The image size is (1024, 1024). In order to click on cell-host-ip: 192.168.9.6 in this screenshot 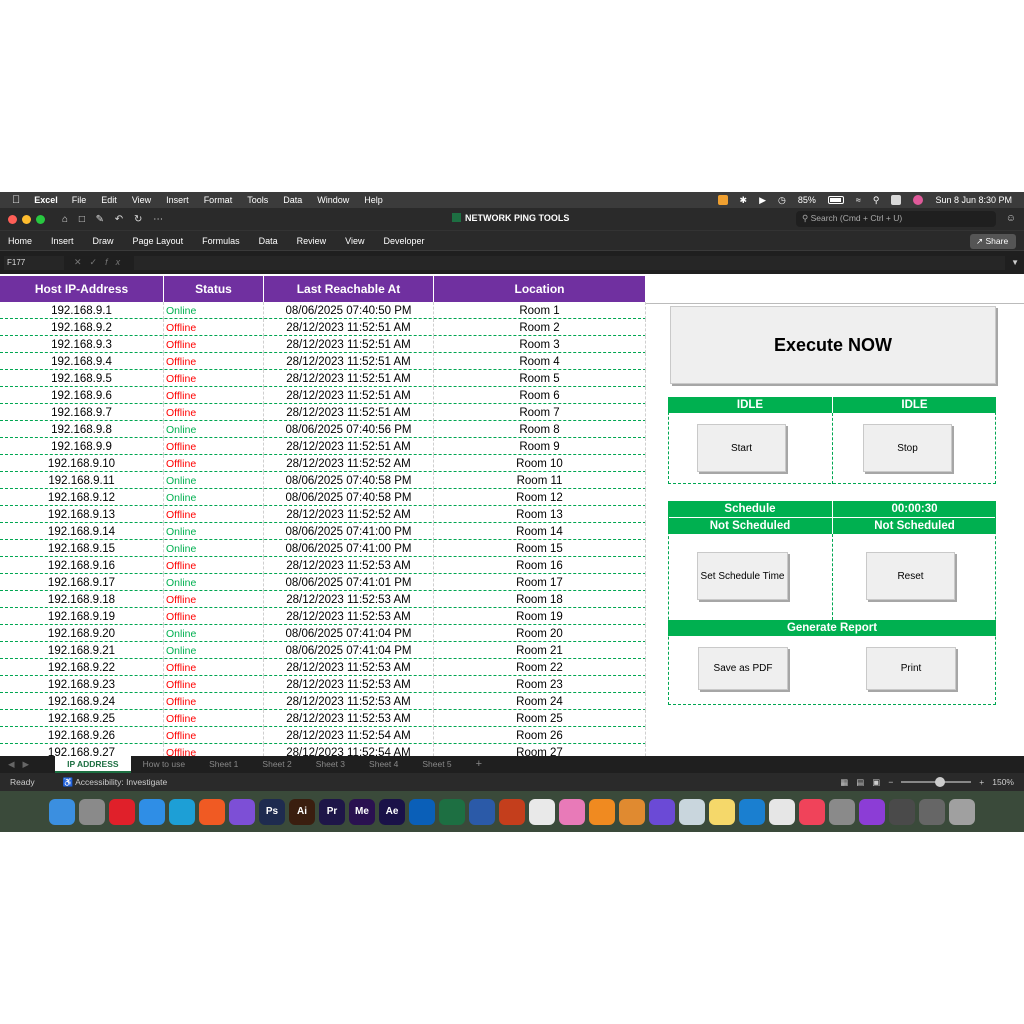, I will do `click(82, 395)`.